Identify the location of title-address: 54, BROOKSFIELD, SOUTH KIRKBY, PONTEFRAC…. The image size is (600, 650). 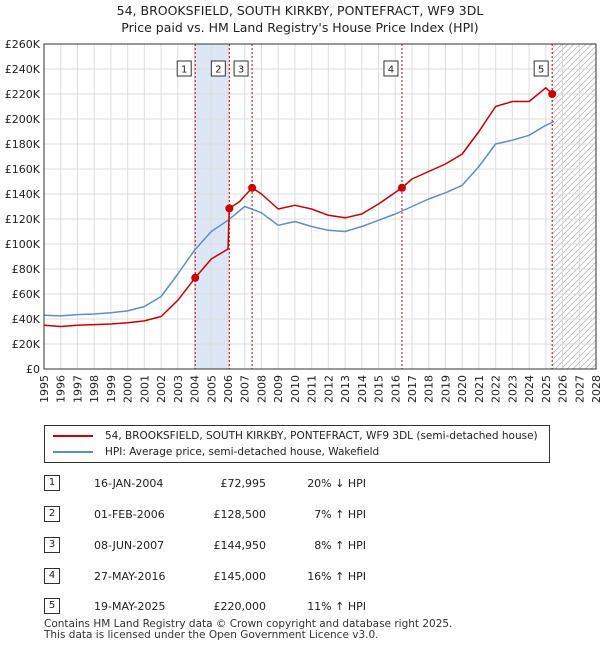
(300, 10).